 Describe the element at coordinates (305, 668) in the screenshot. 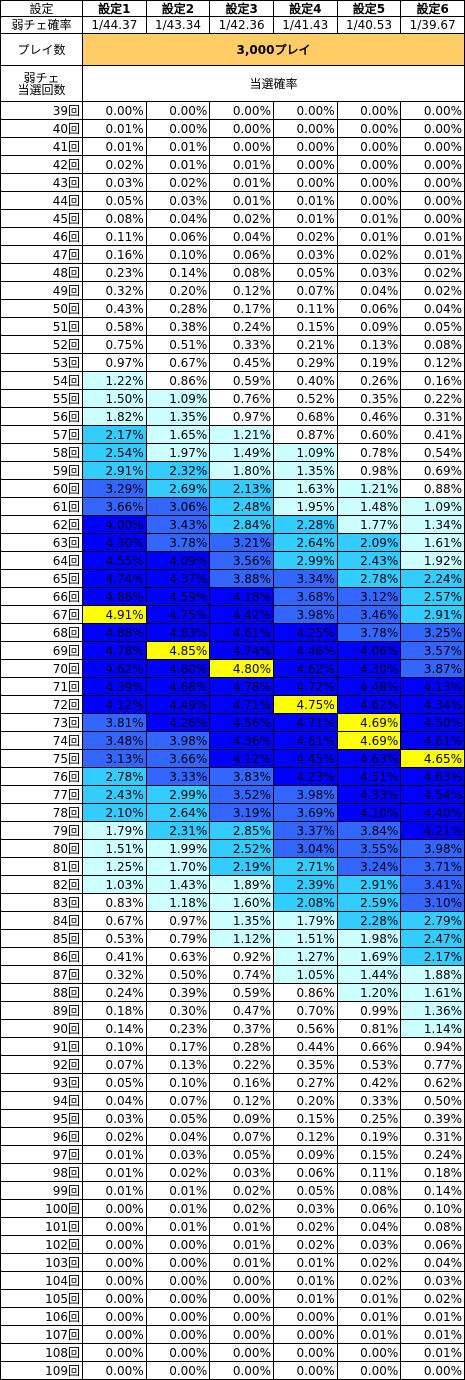

I see `probability-cell: 4.62%` at that location.